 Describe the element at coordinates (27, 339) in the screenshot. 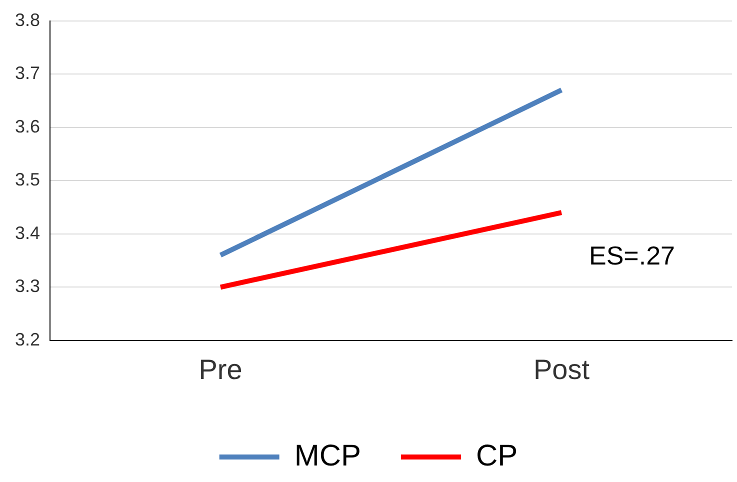

I see `y-tick-label: 3.2` at that location.